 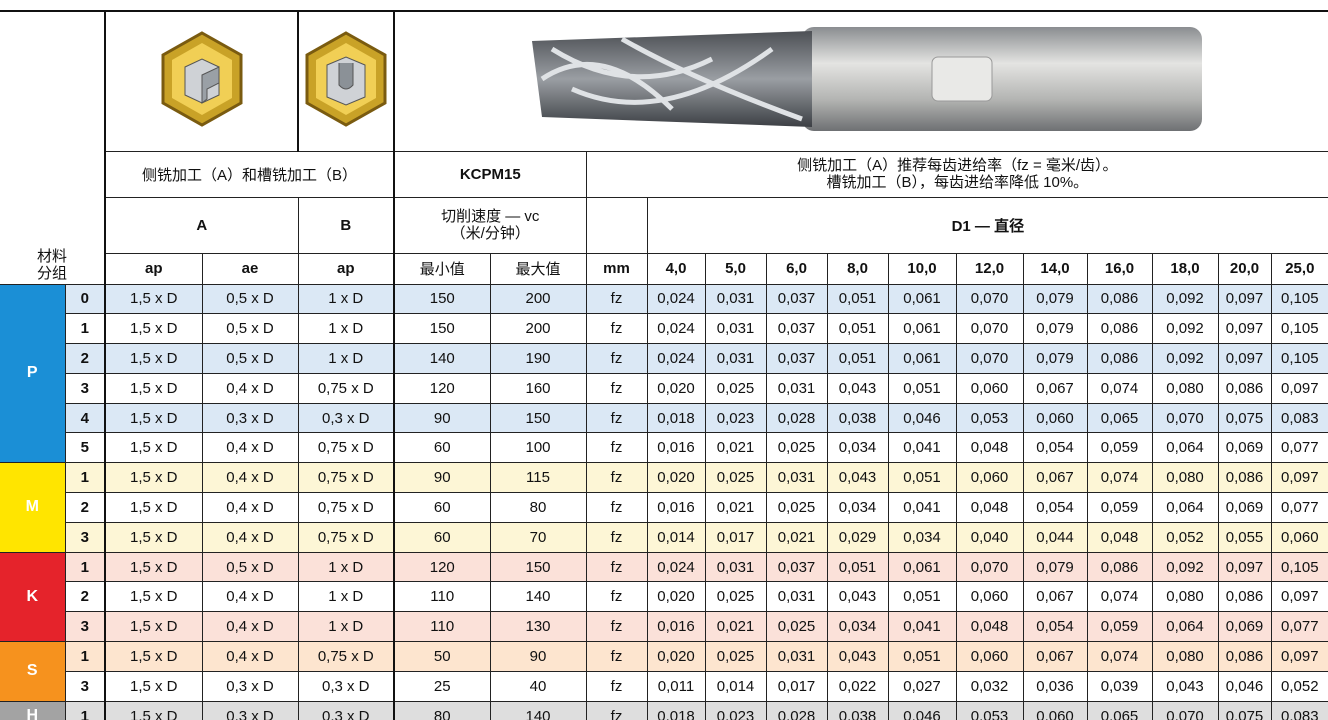 I want to click on vc-min-cell: 110, so click(x=442, y=627).